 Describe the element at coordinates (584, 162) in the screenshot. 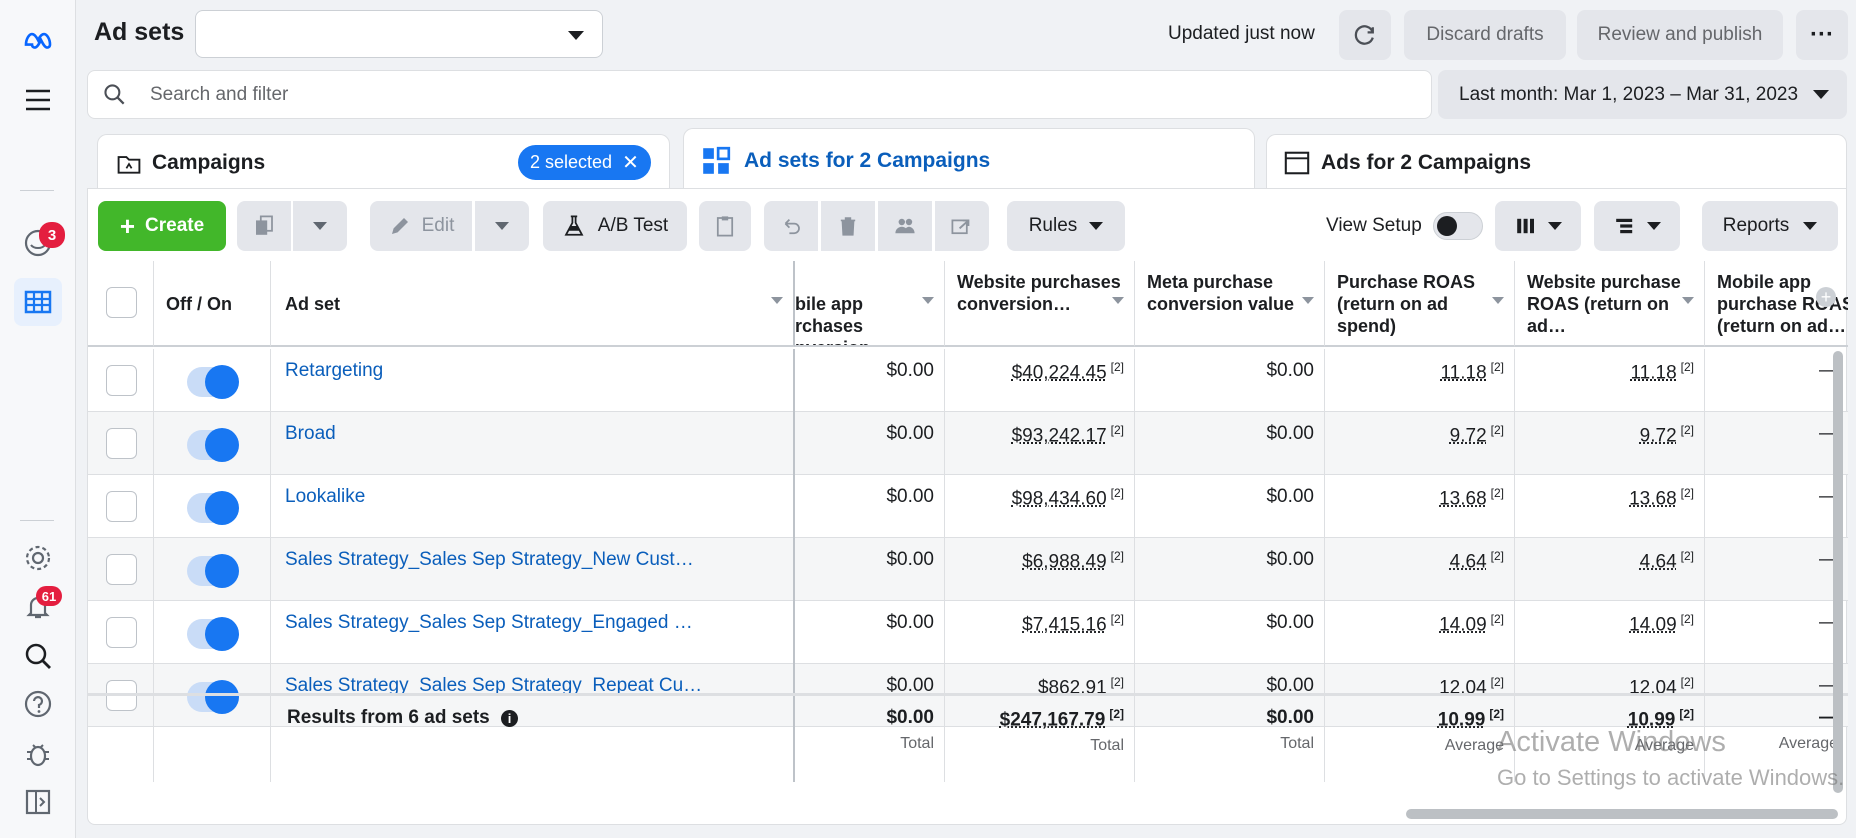

I see `selected-chip: 2 selected ✕` at that location.